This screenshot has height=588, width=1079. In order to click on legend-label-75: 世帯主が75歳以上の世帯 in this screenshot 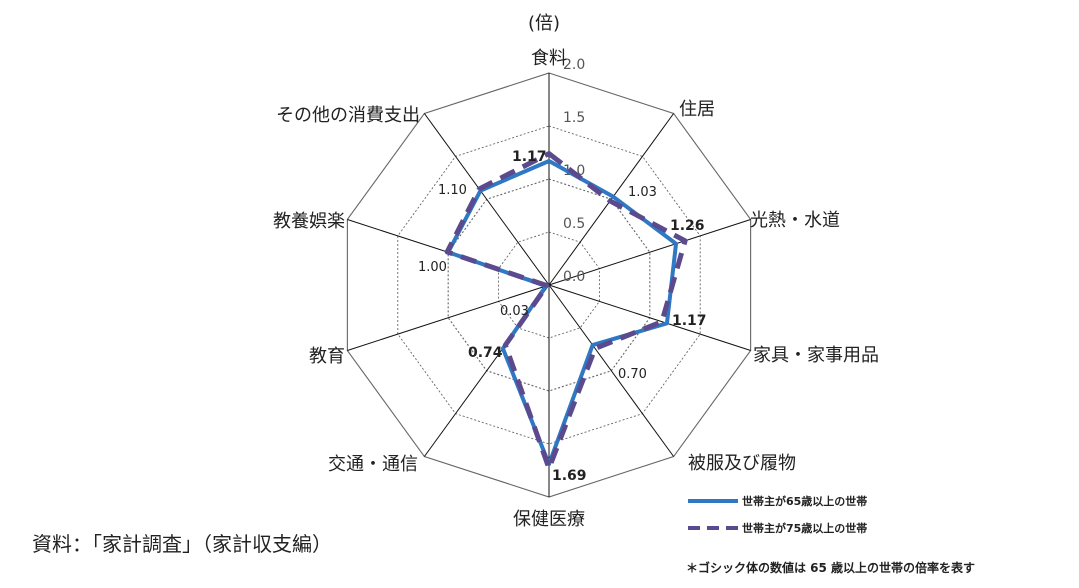, I will do `click(804, 528)`.